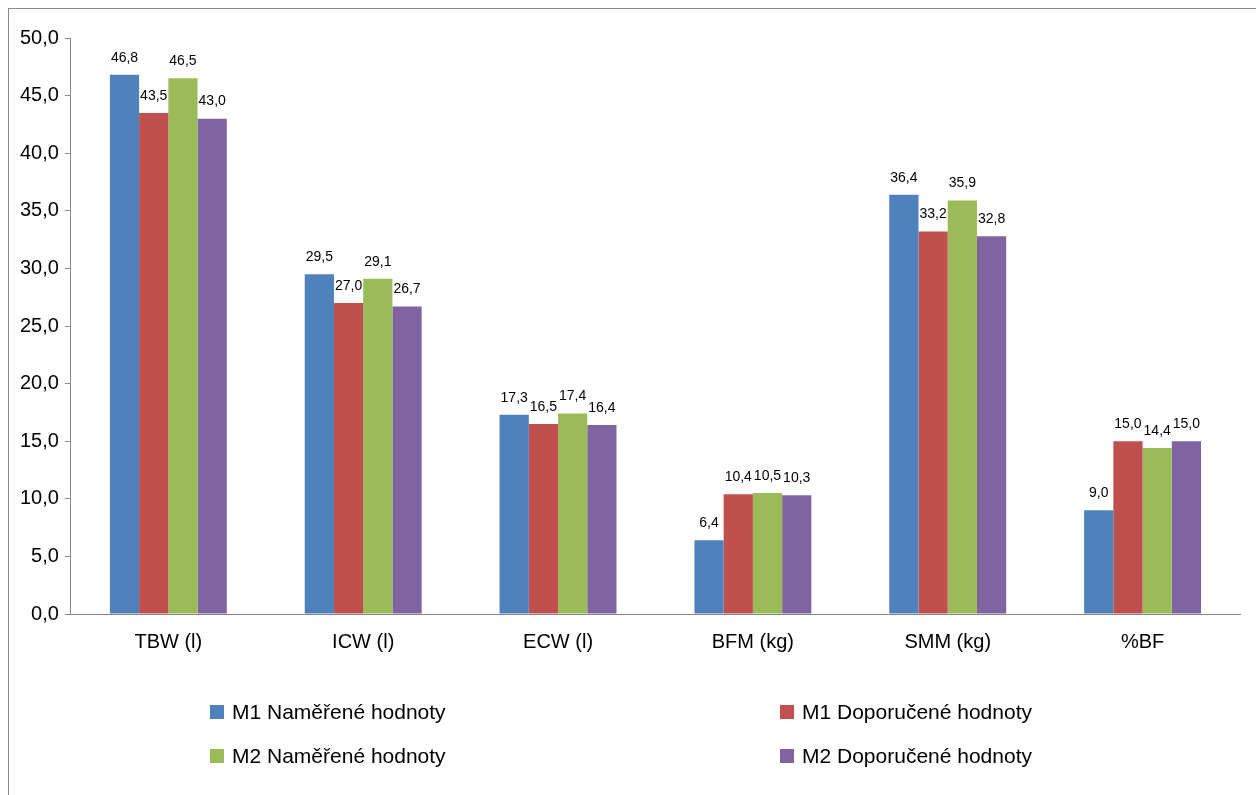  I want to click on data-label: 46,5, so click(183, 60).